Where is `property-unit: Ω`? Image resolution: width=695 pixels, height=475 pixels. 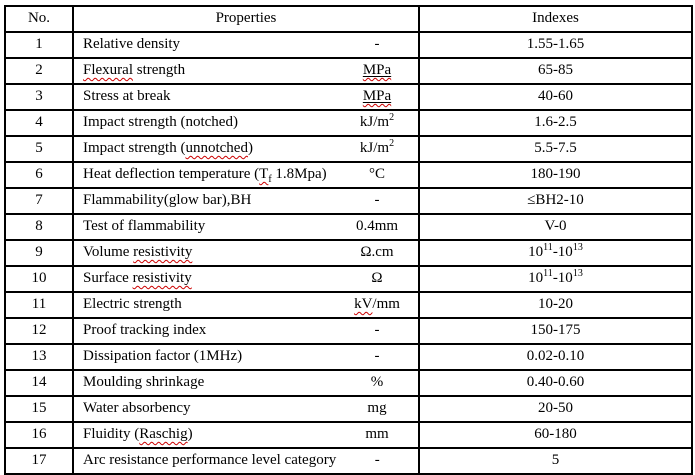
property-unit: Ω is located at coordinates (377, 278).